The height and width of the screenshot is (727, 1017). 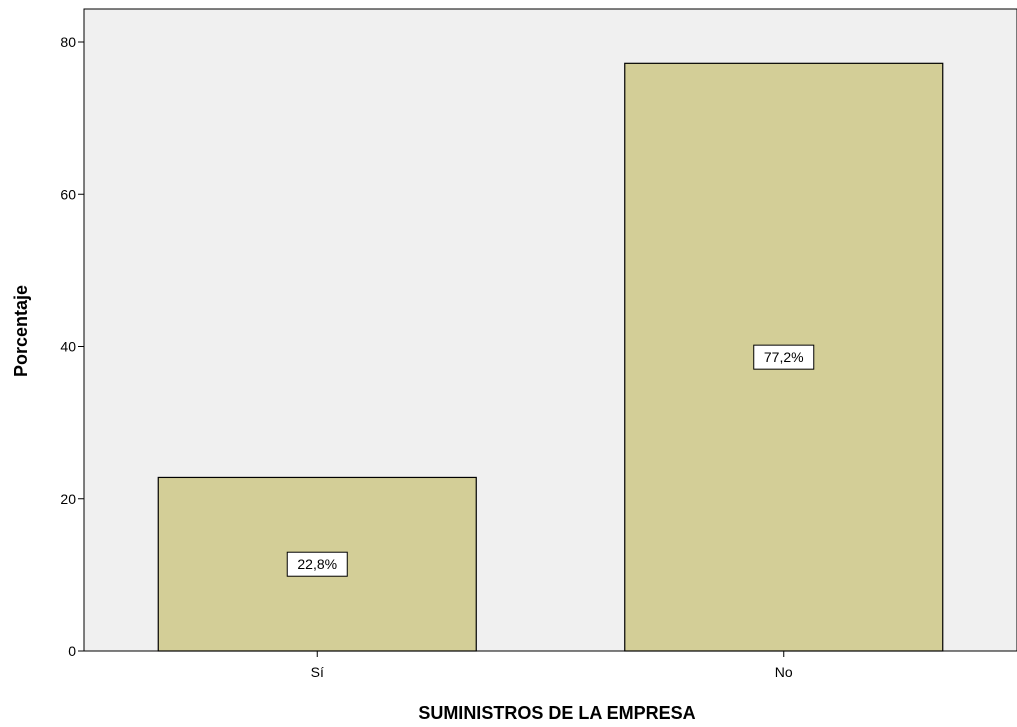 I want to click on y-axis: 0 20 40 60 80, so click(x=72, y=334).